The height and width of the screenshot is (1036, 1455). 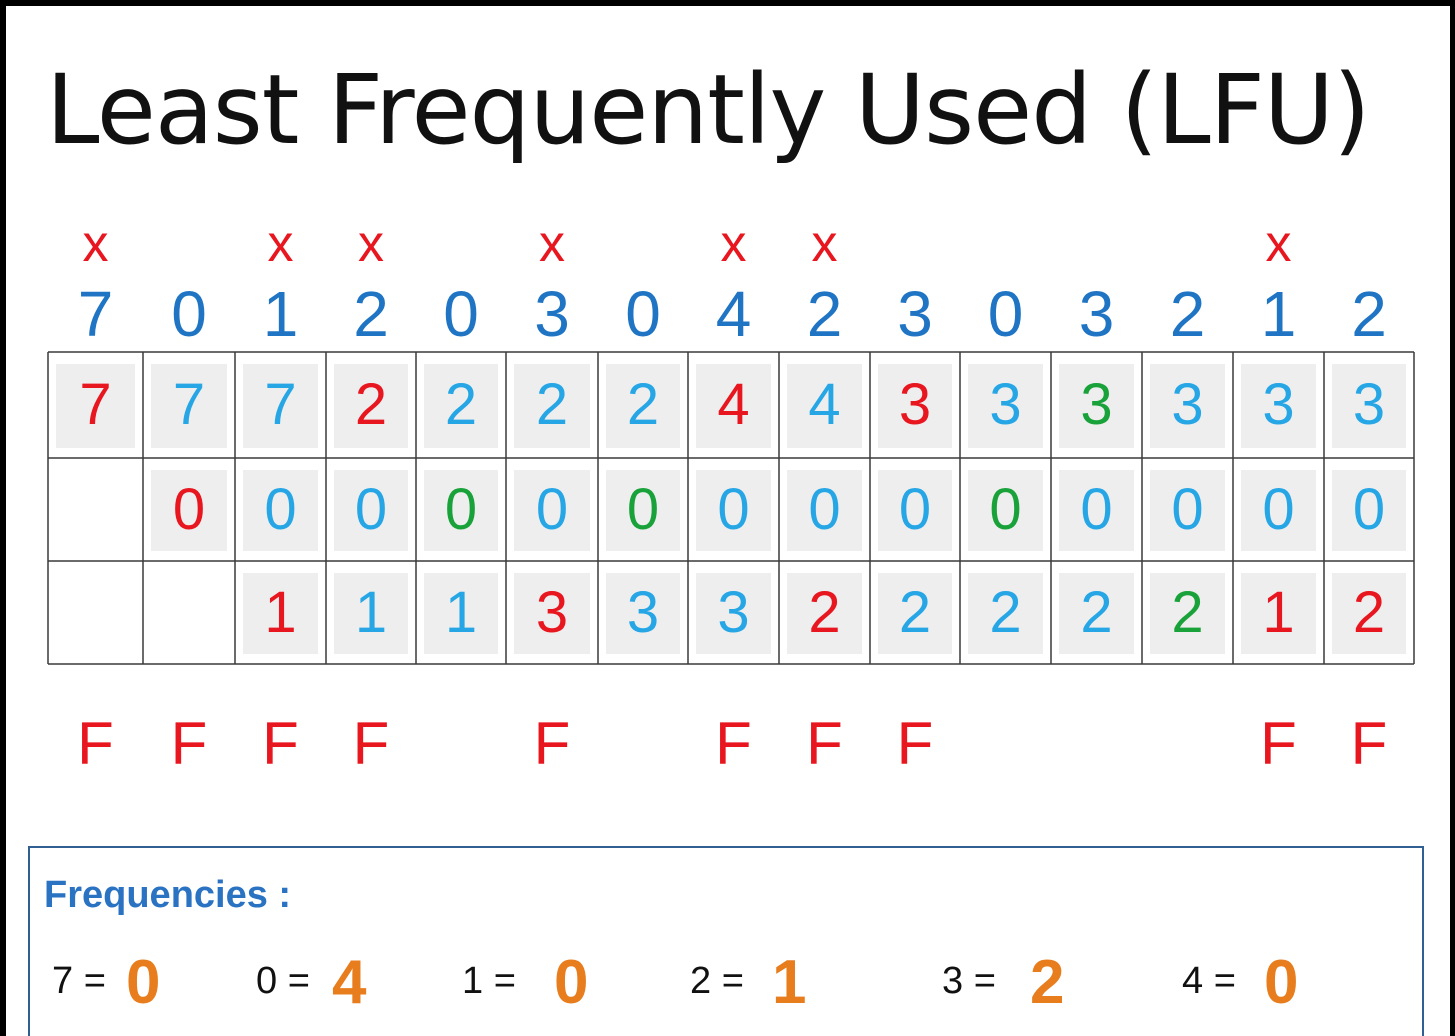 I want to click on frame-cell-value: 4, so click(x=824, y=404).